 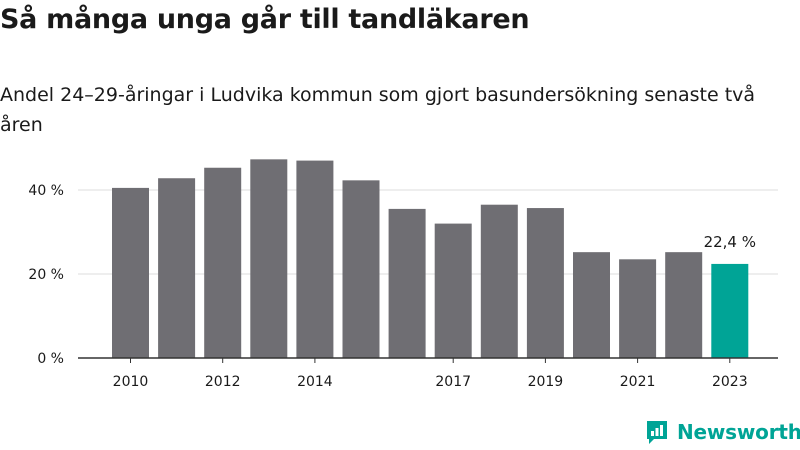 I want to click on y-tick-label: 40 %, so click(x=46, y=191).